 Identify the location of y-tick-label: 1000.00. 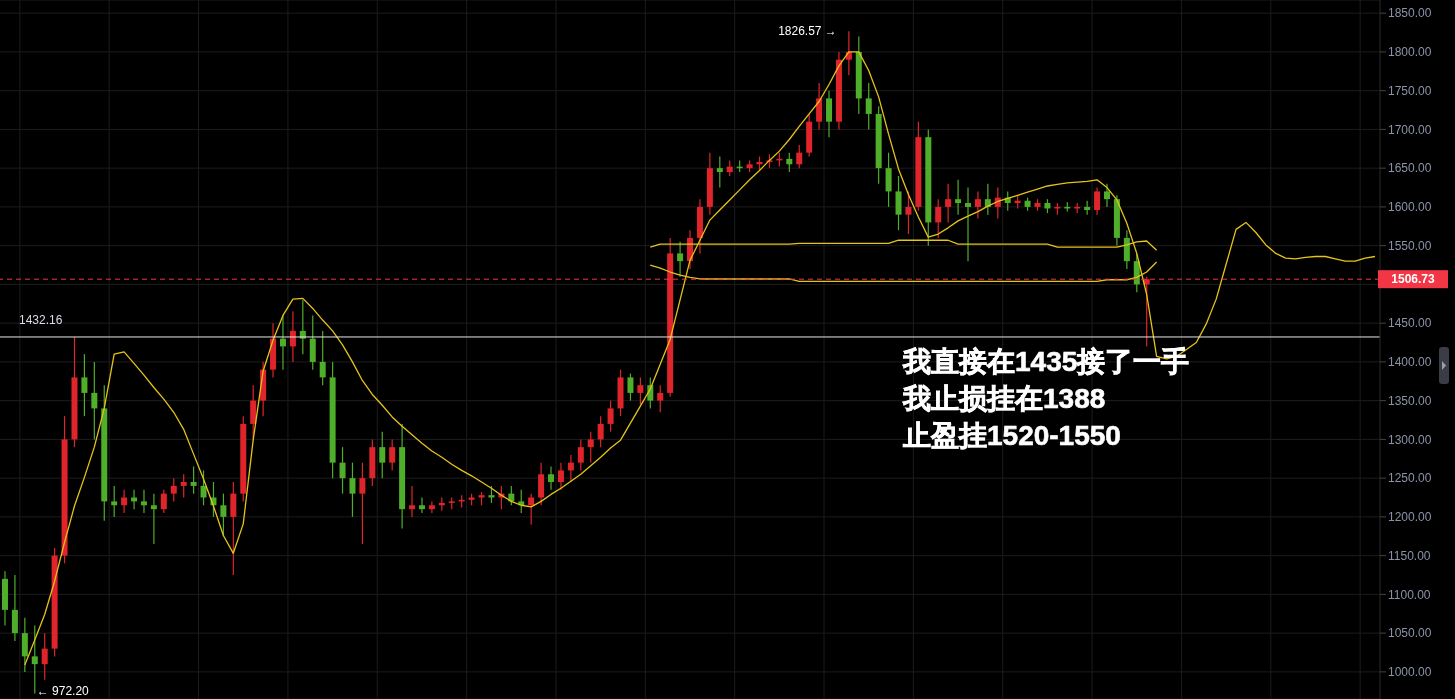
(1410, 672).